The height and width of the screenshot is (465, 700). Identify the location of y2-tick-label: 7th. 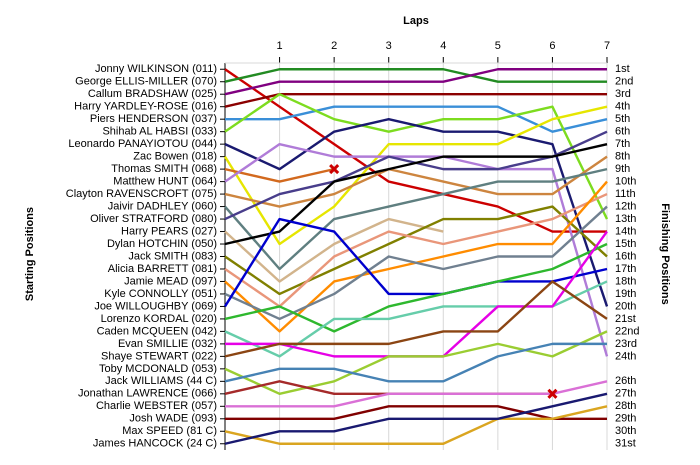
(622, 144).